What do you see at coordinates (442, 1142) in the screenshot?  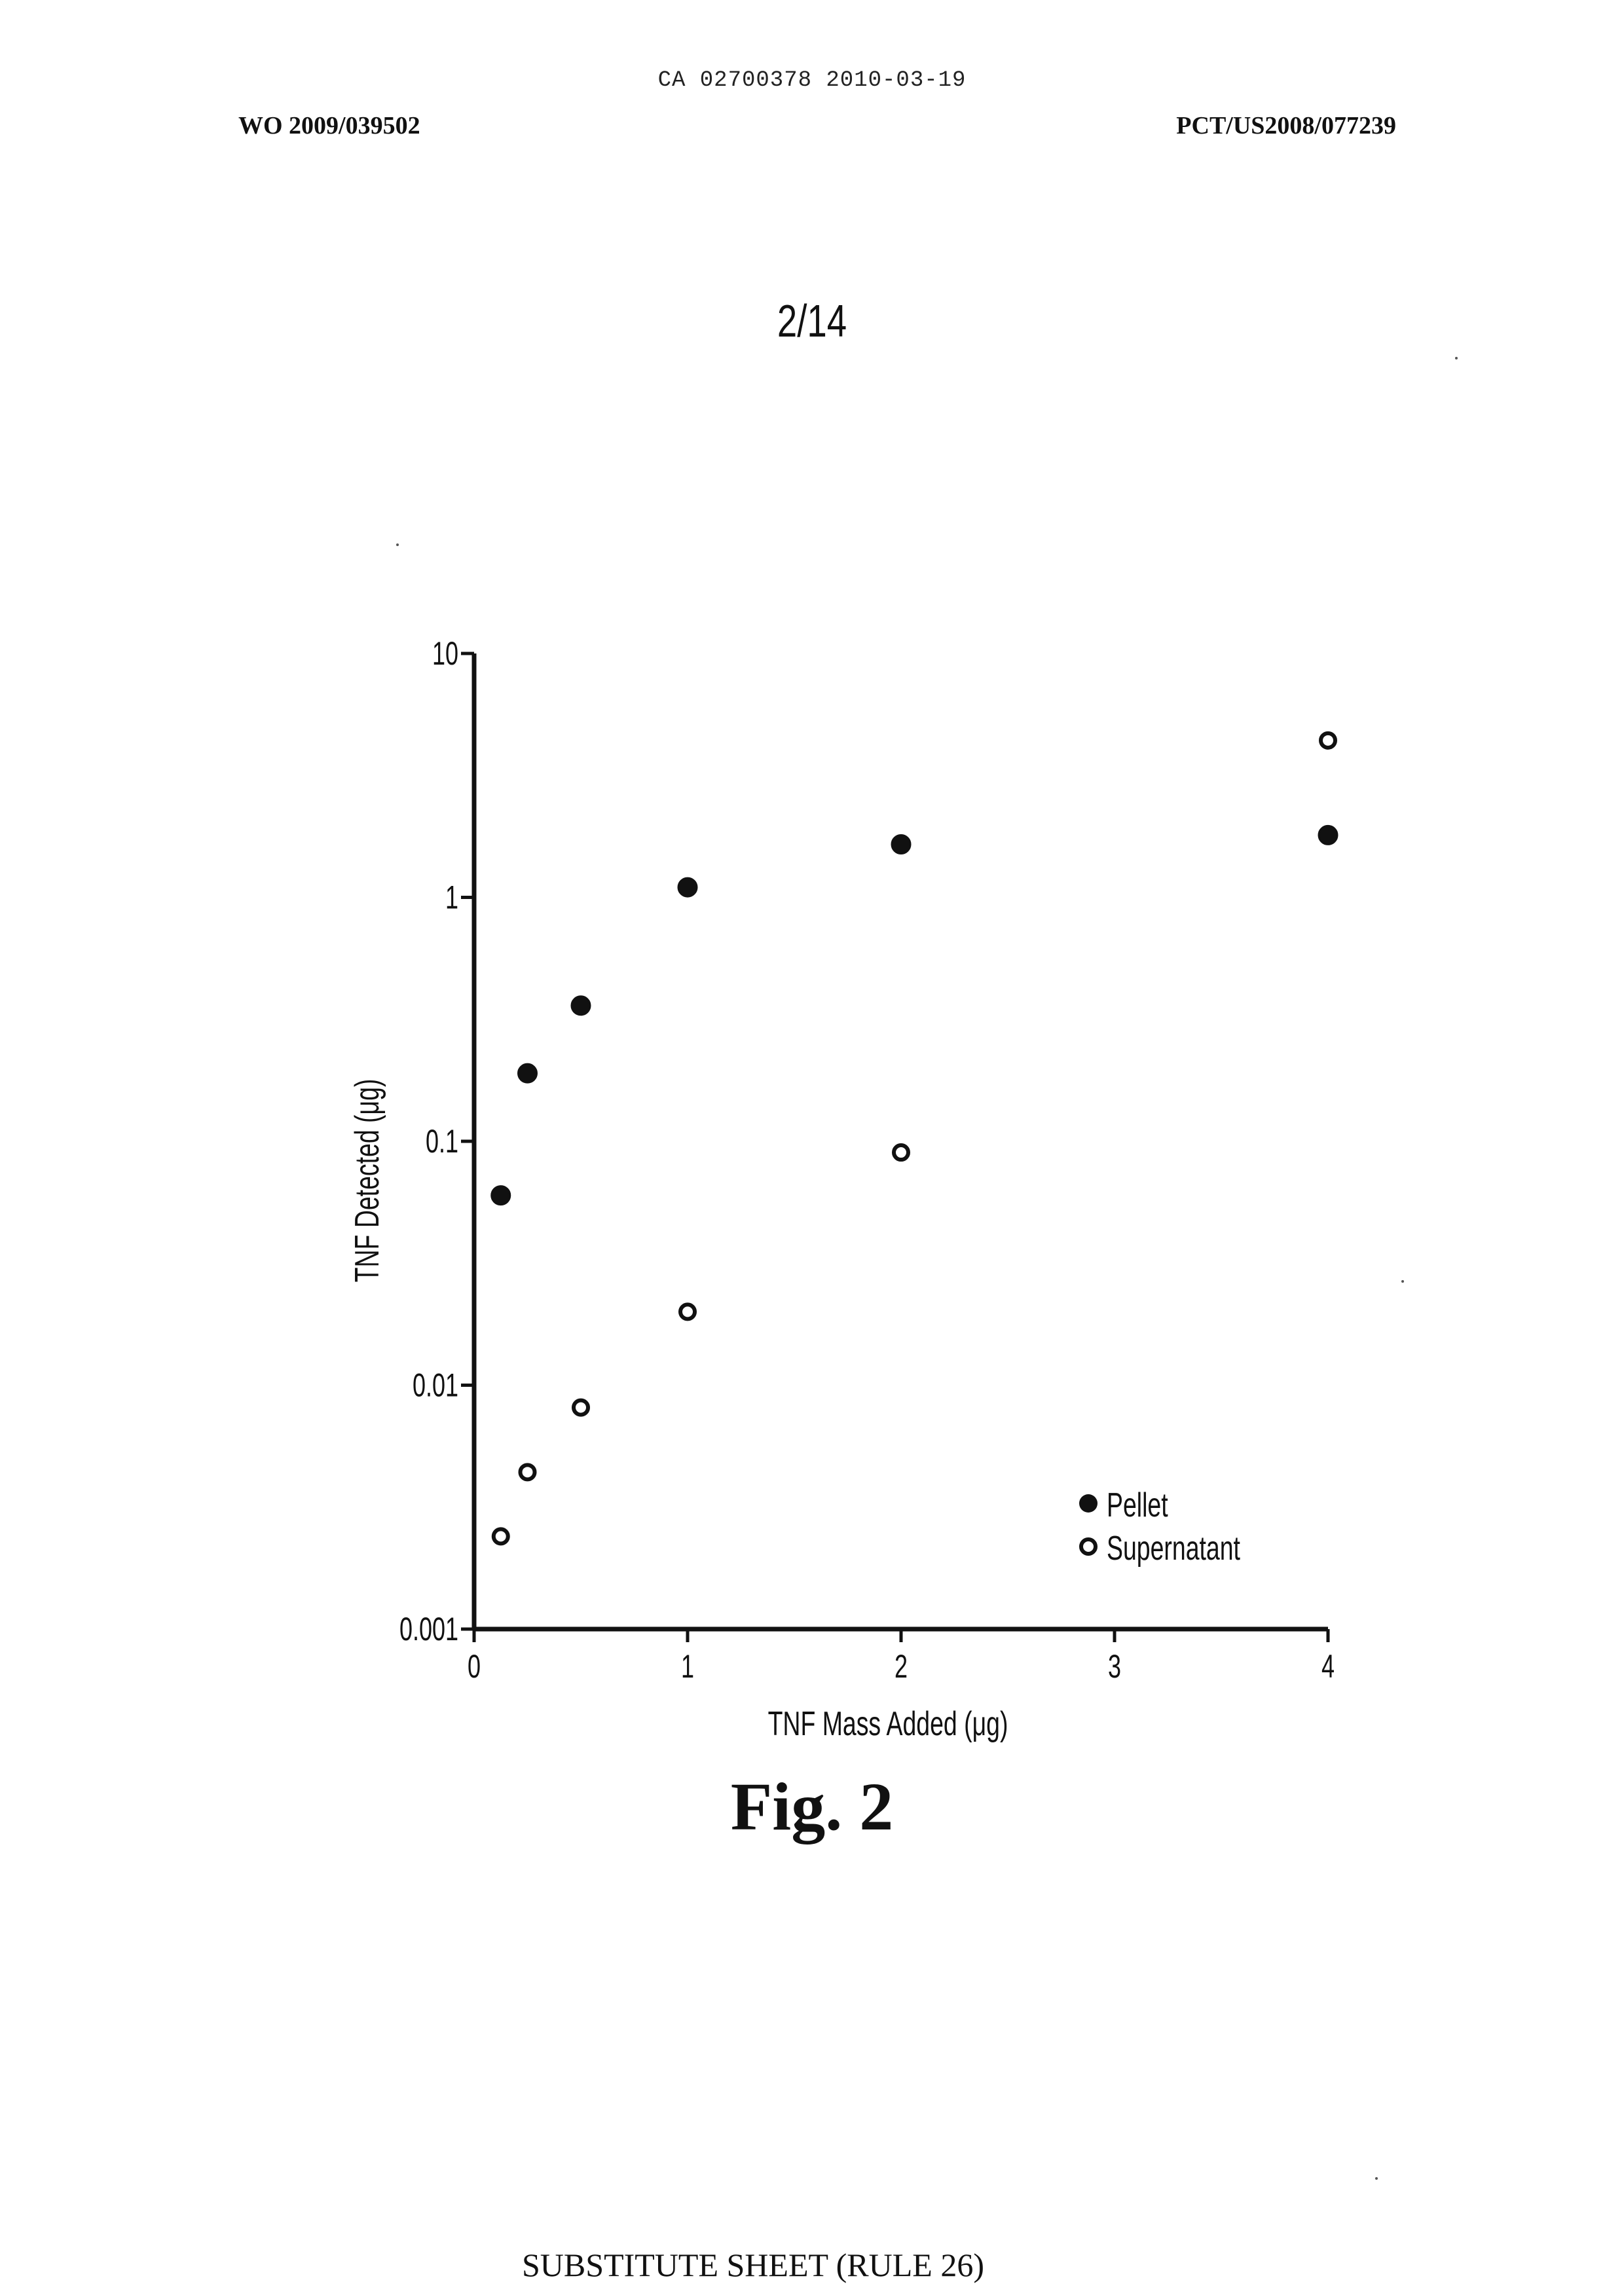 I see `y-tick-label: 0.1` at bounding box center [442, 1142].